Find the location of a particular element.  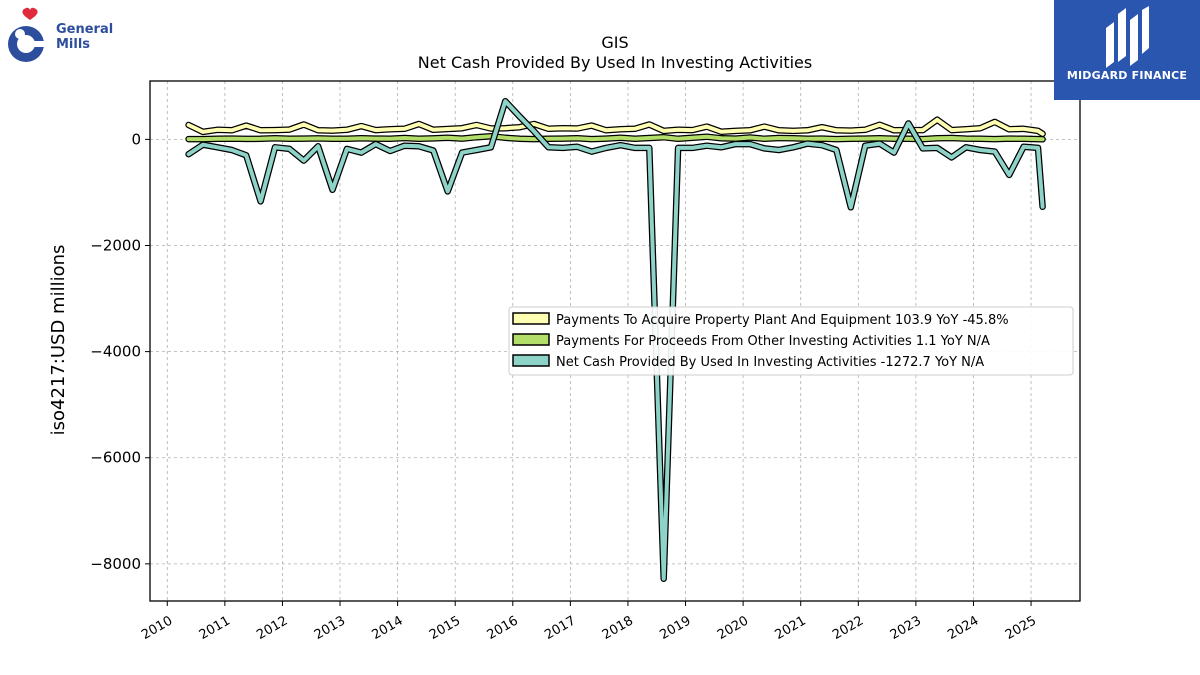

chart-title: GIS is located at coordinates (614, 42).